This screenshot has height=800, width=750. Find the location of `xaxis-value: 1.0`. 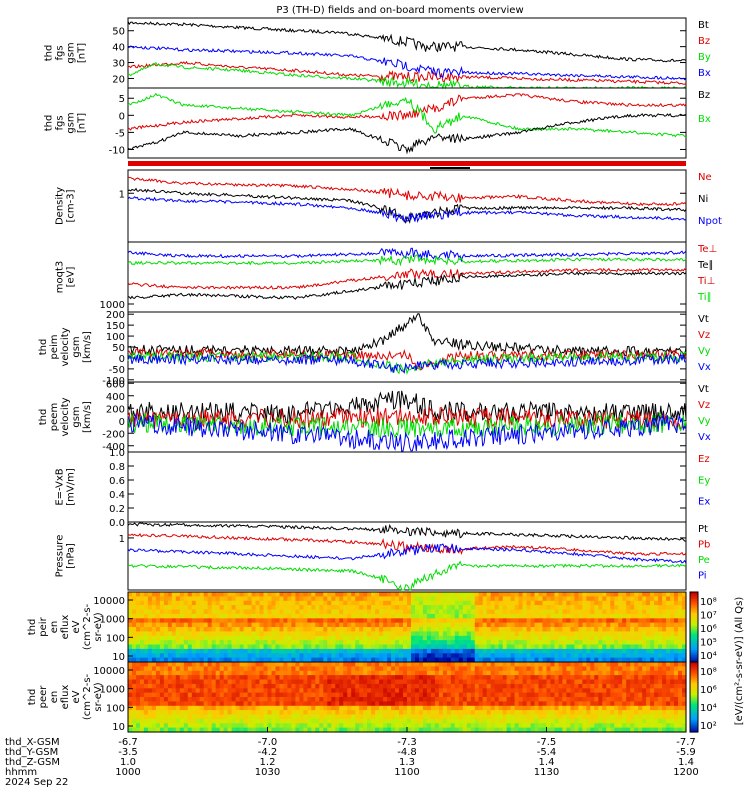

xaxis-value: 1.0 is located at coordinates (128, 762).